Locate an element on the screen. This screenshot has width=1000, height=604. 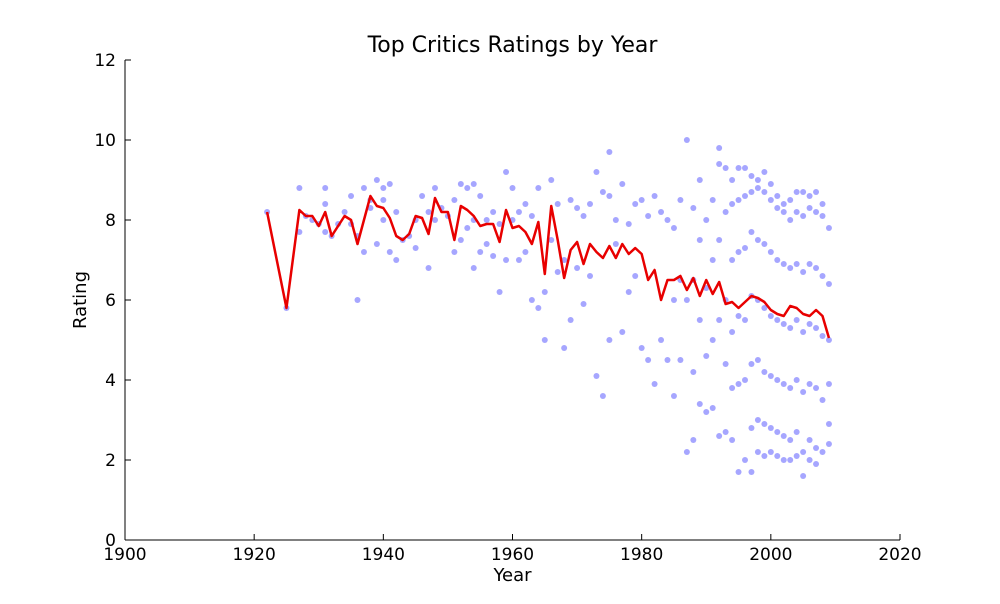
average-rating-line is located at coordinates (548, 266).